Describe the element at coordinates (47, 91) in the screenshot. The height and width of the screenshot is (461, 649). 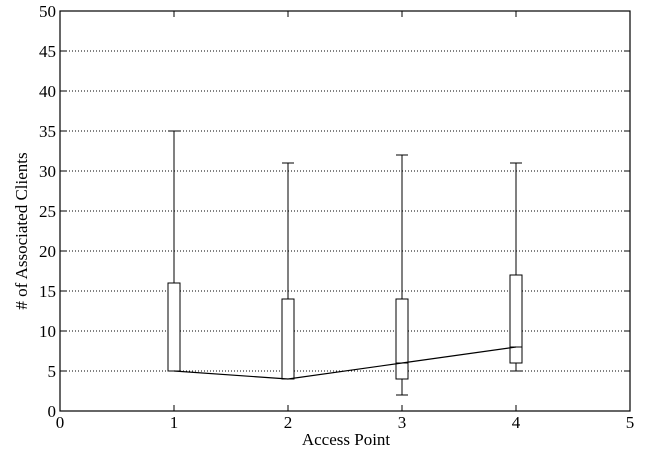
I see `y-tick-label: 40` at that location.